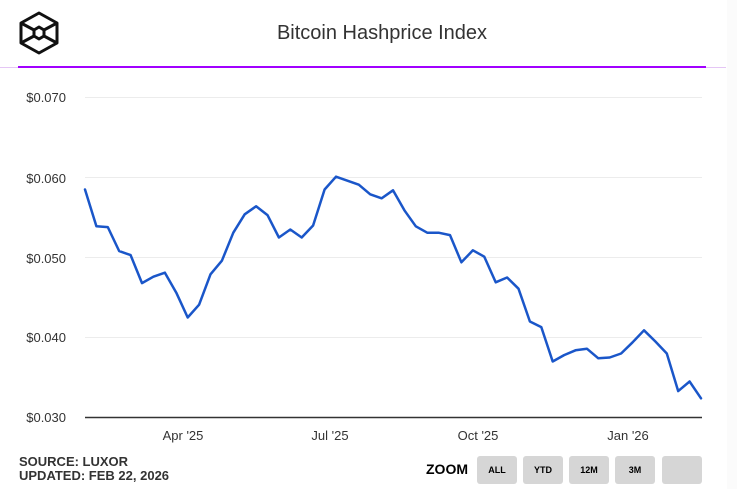 This screenshot has height=489, width=737. Describe the element at coordinates (46, 178) in the screenshot. I see `y-tick-label: $0.060` at that location.